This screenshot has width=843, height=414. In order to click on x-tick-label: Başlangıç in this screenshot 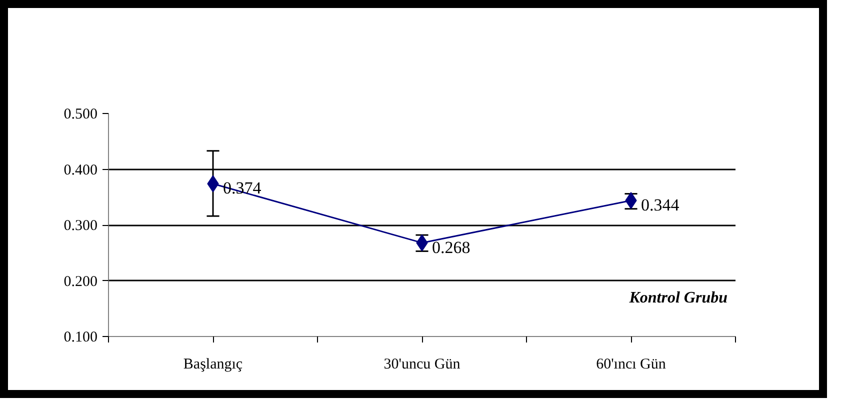, I will do `click(213, 364)`.